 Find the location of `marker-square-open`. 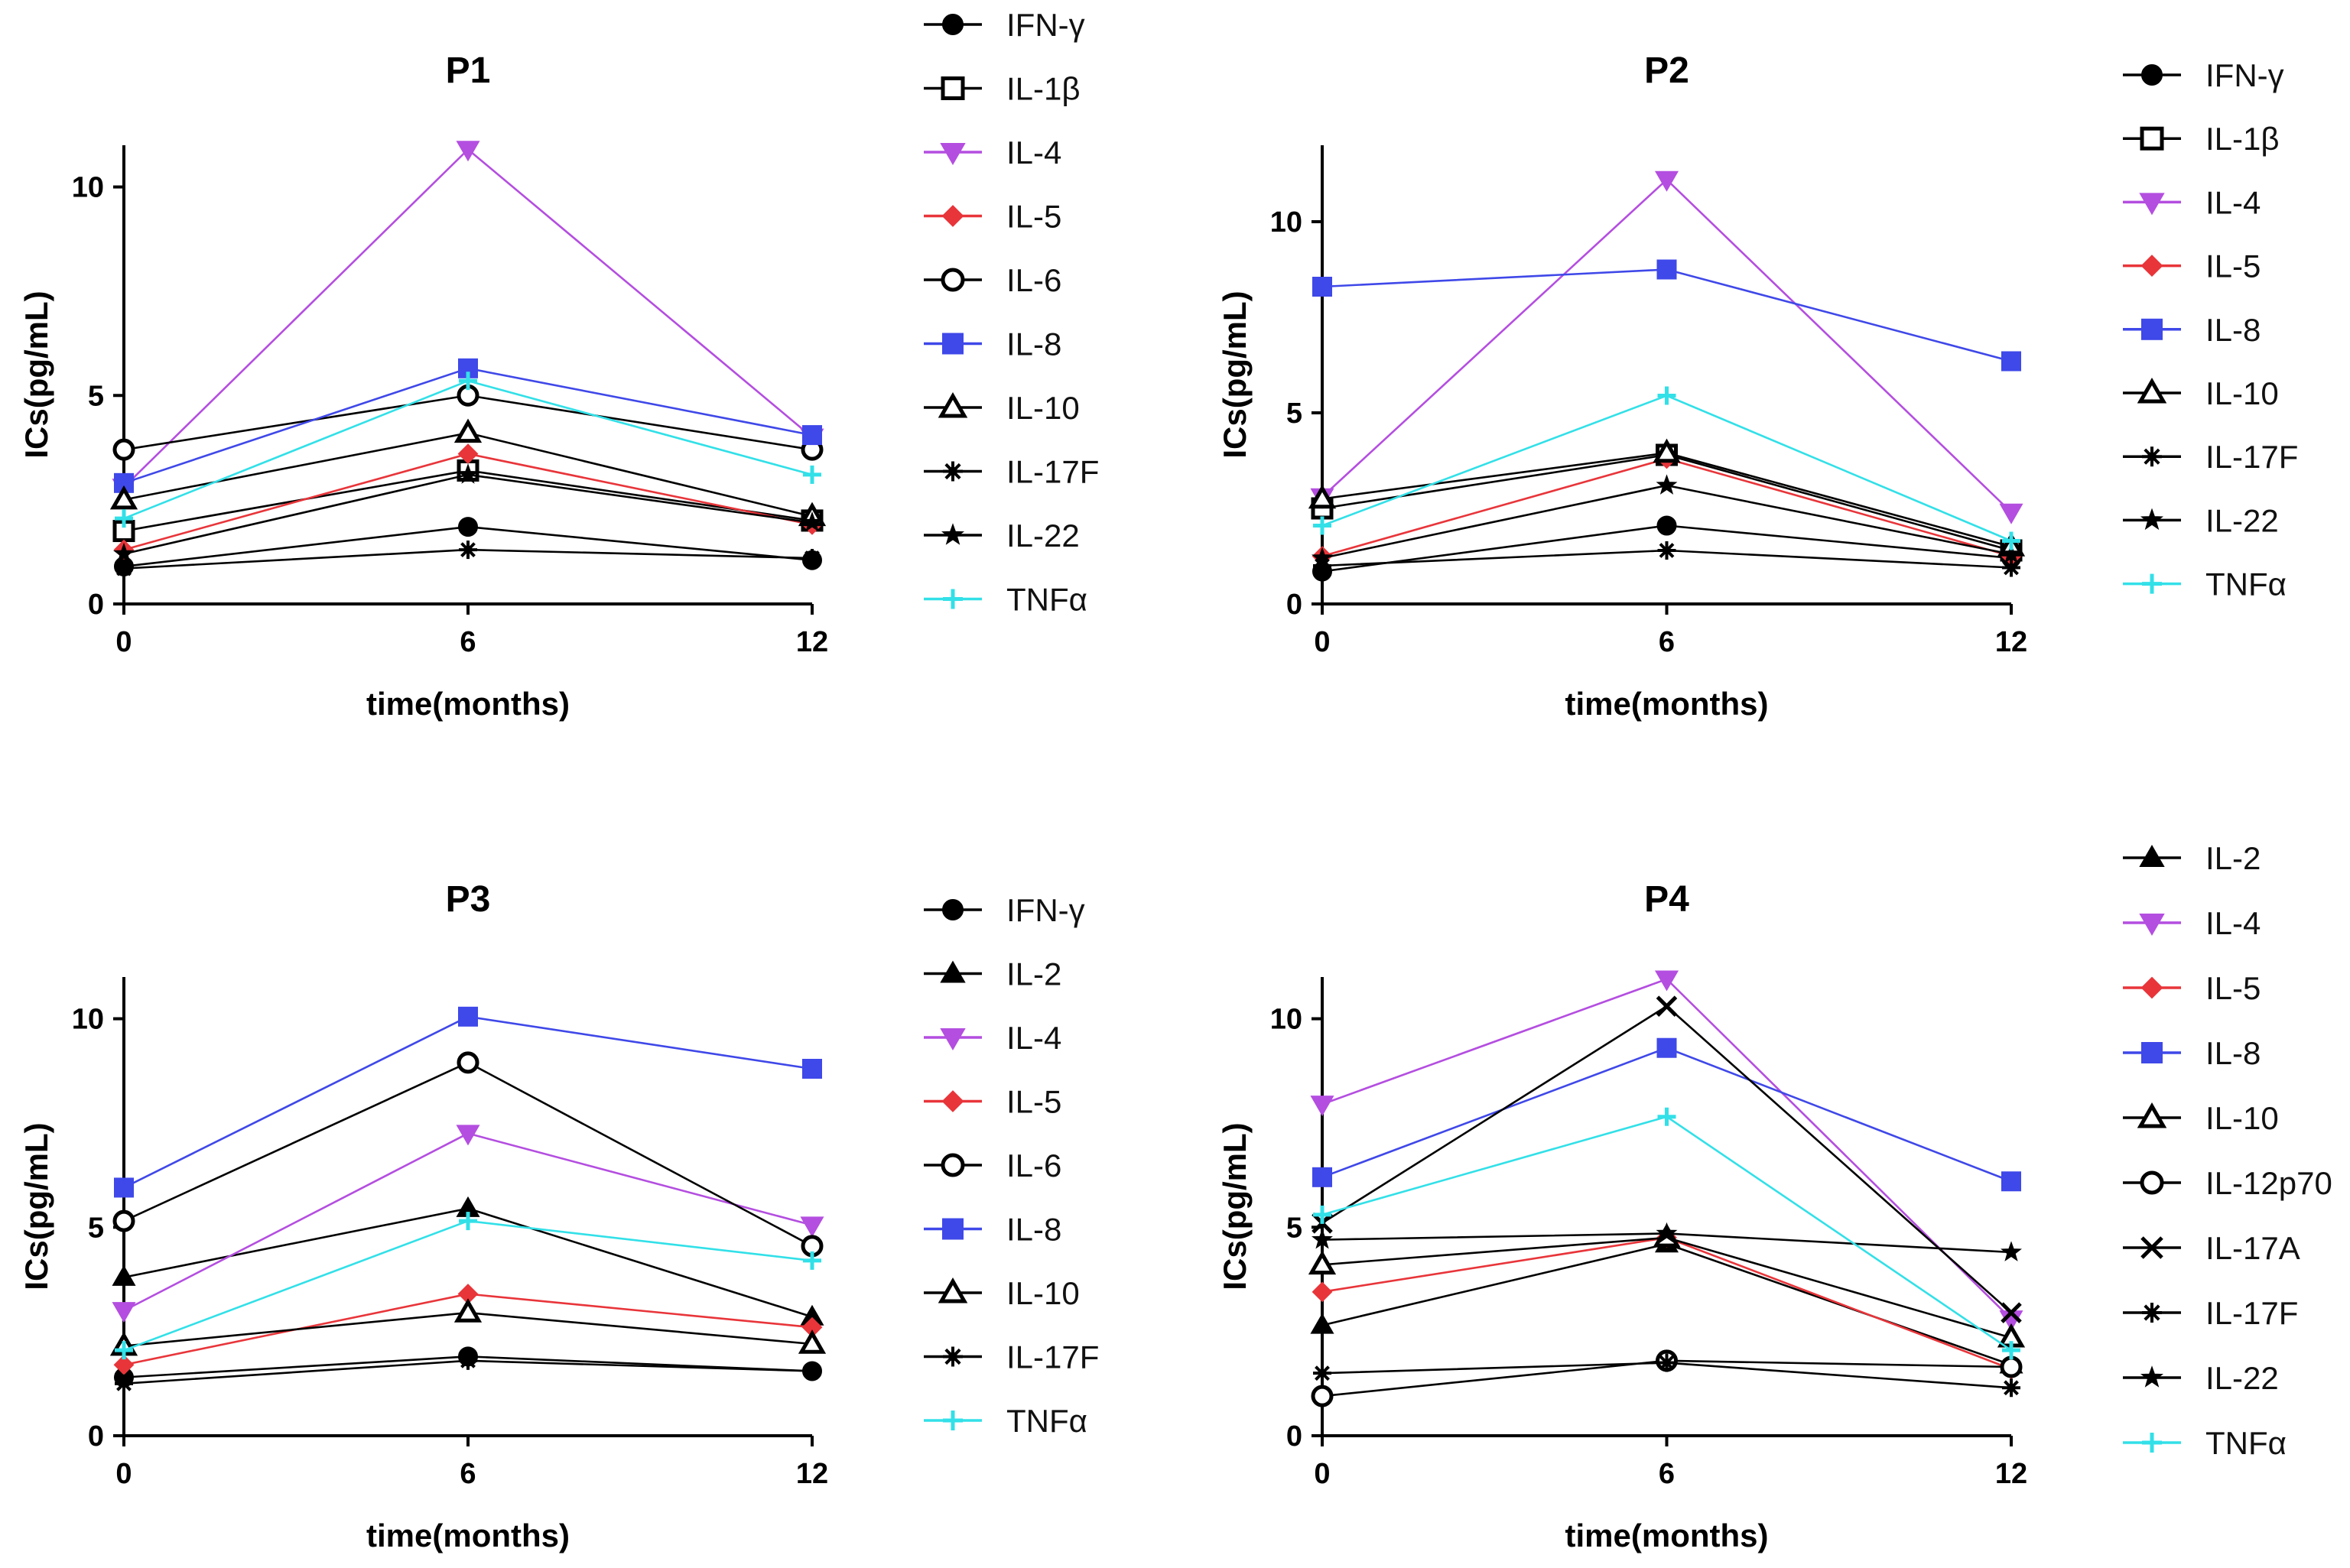

marker-square-open is located at coordinates (2152, 138).